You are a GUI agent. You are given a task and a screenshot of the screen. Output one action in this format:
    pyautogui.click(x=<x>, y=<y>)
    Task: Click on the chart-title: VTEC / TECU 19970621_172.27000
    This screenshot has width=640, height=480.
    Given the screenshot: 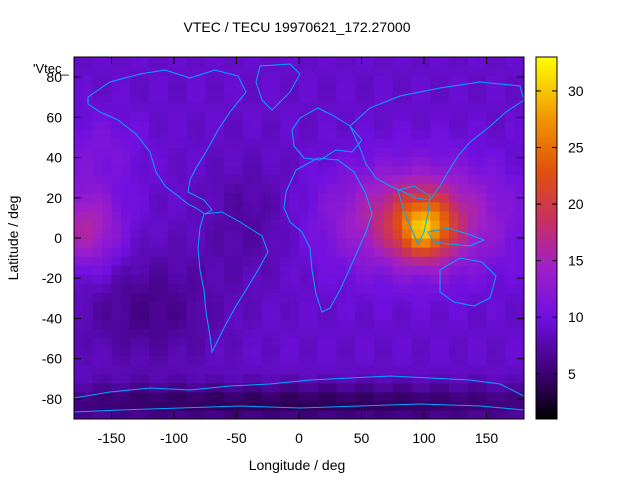 What is the action you would take?
    pyautogui.click(x=296, y=27)
    